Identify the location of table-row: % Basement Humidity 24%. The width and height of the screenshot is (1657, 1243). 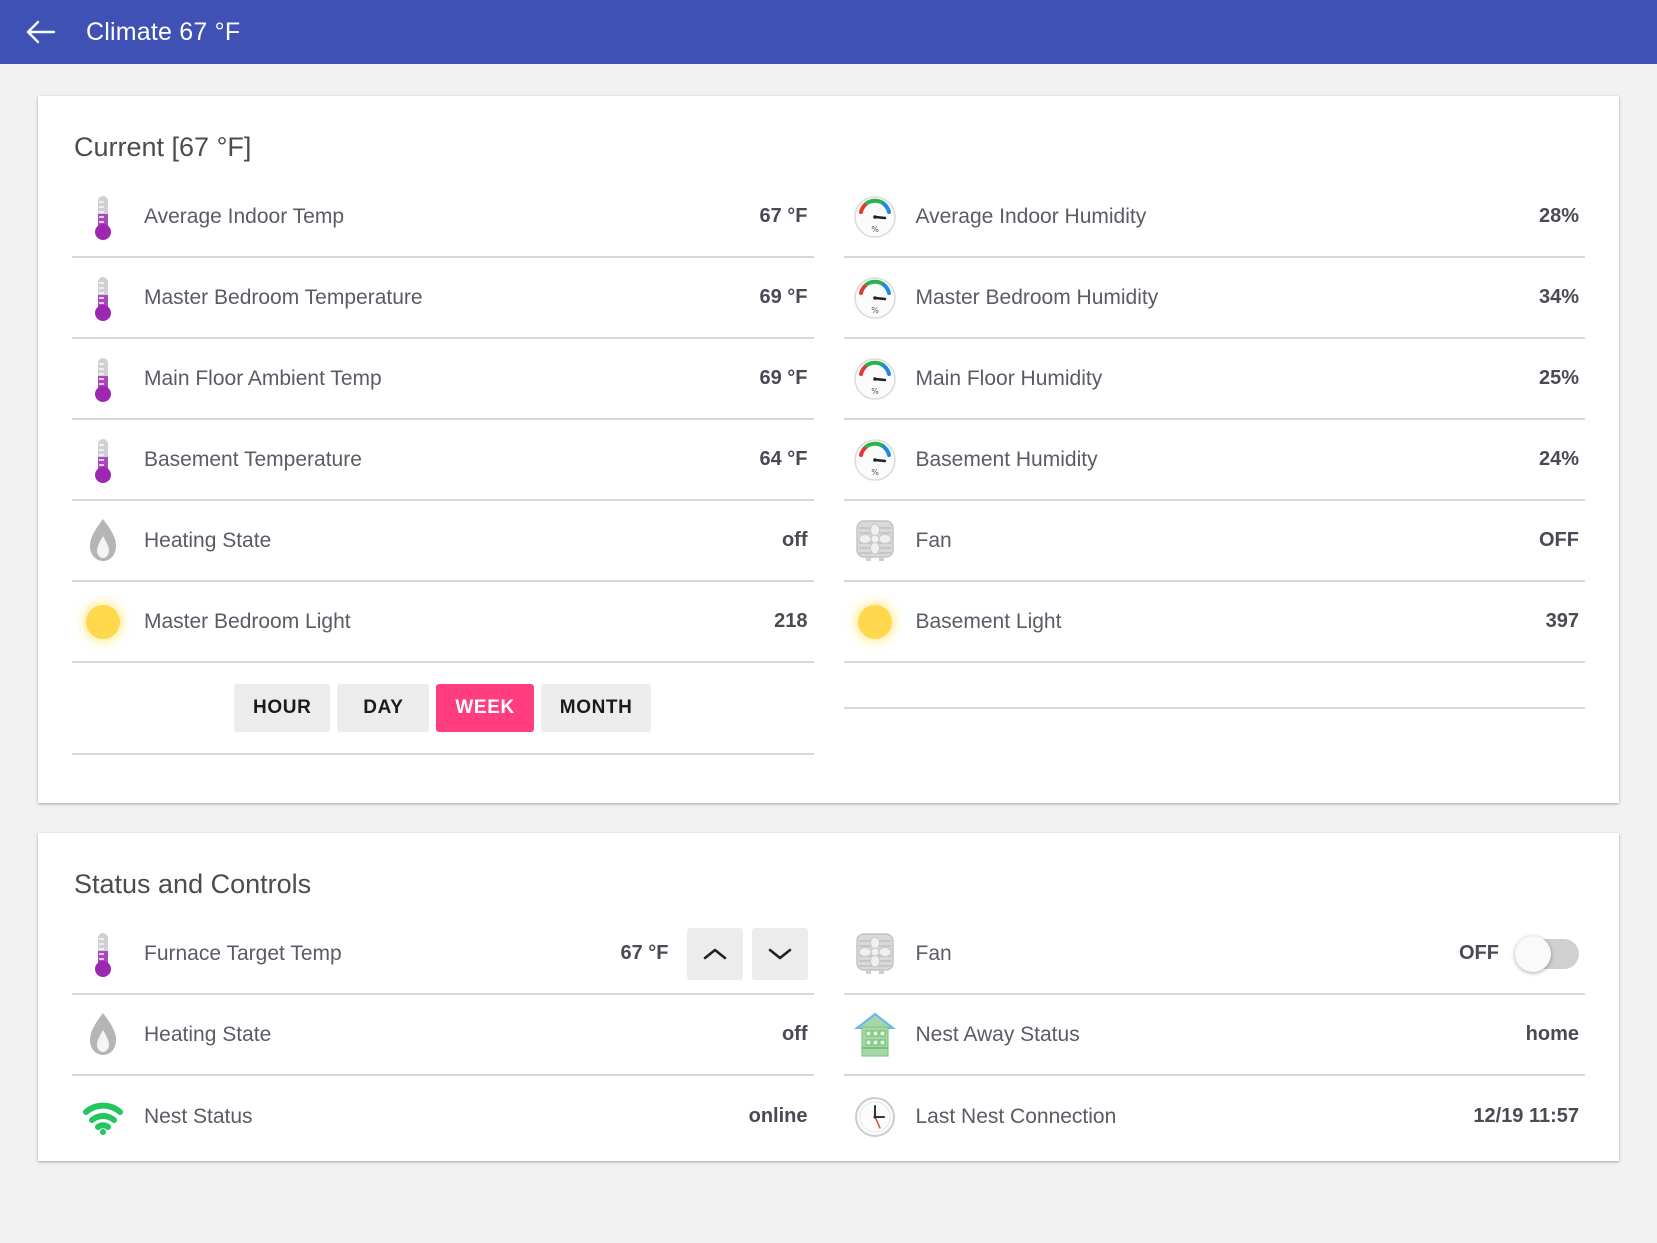
(1214, 460).